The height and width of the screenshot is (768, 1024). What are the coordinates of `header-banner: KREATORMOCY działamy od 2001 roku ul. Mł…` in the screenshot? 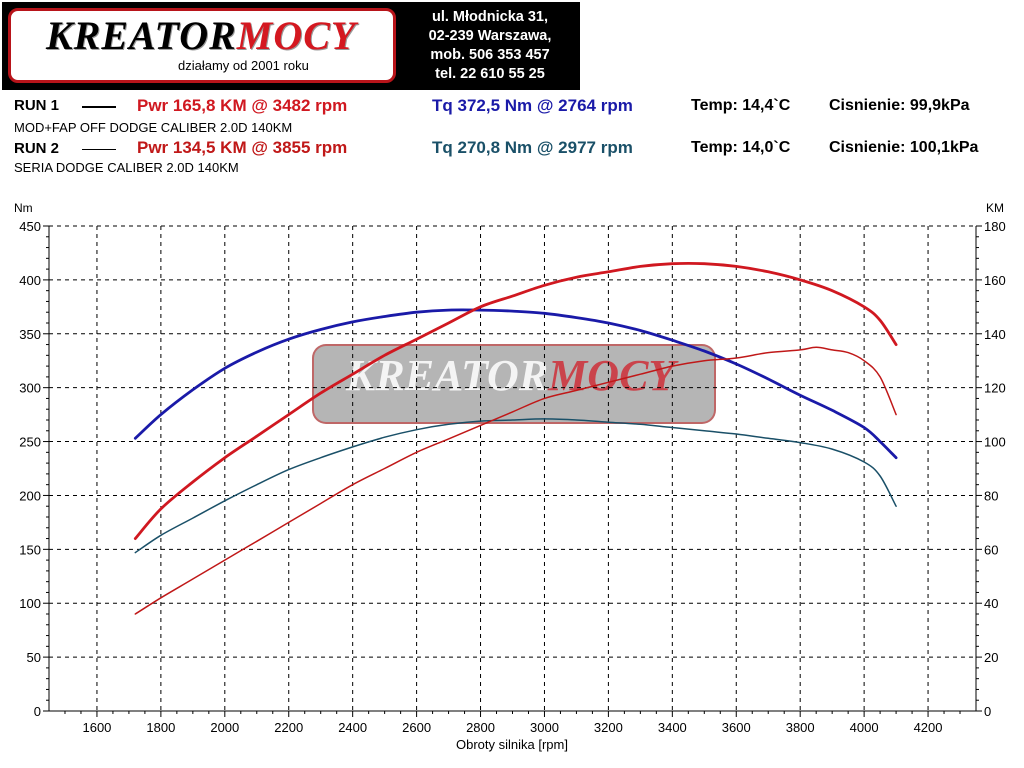 It's located at (291, 46).